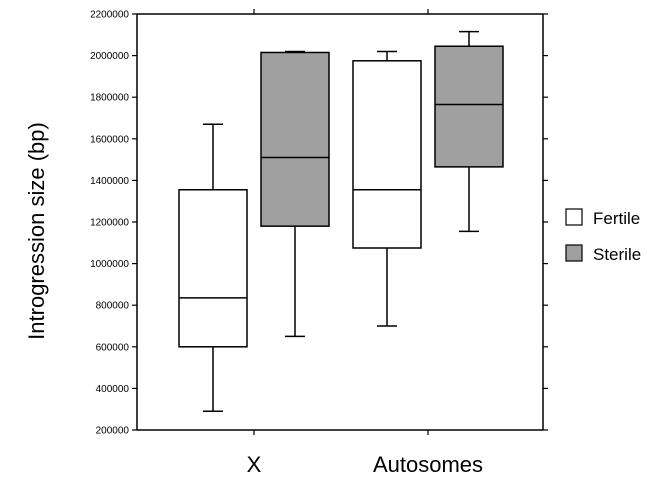  What do you see at coordinates (109, 139) in the screenshot?
I see `y-tick-label: 1600000` at bounding box center [109, 139].